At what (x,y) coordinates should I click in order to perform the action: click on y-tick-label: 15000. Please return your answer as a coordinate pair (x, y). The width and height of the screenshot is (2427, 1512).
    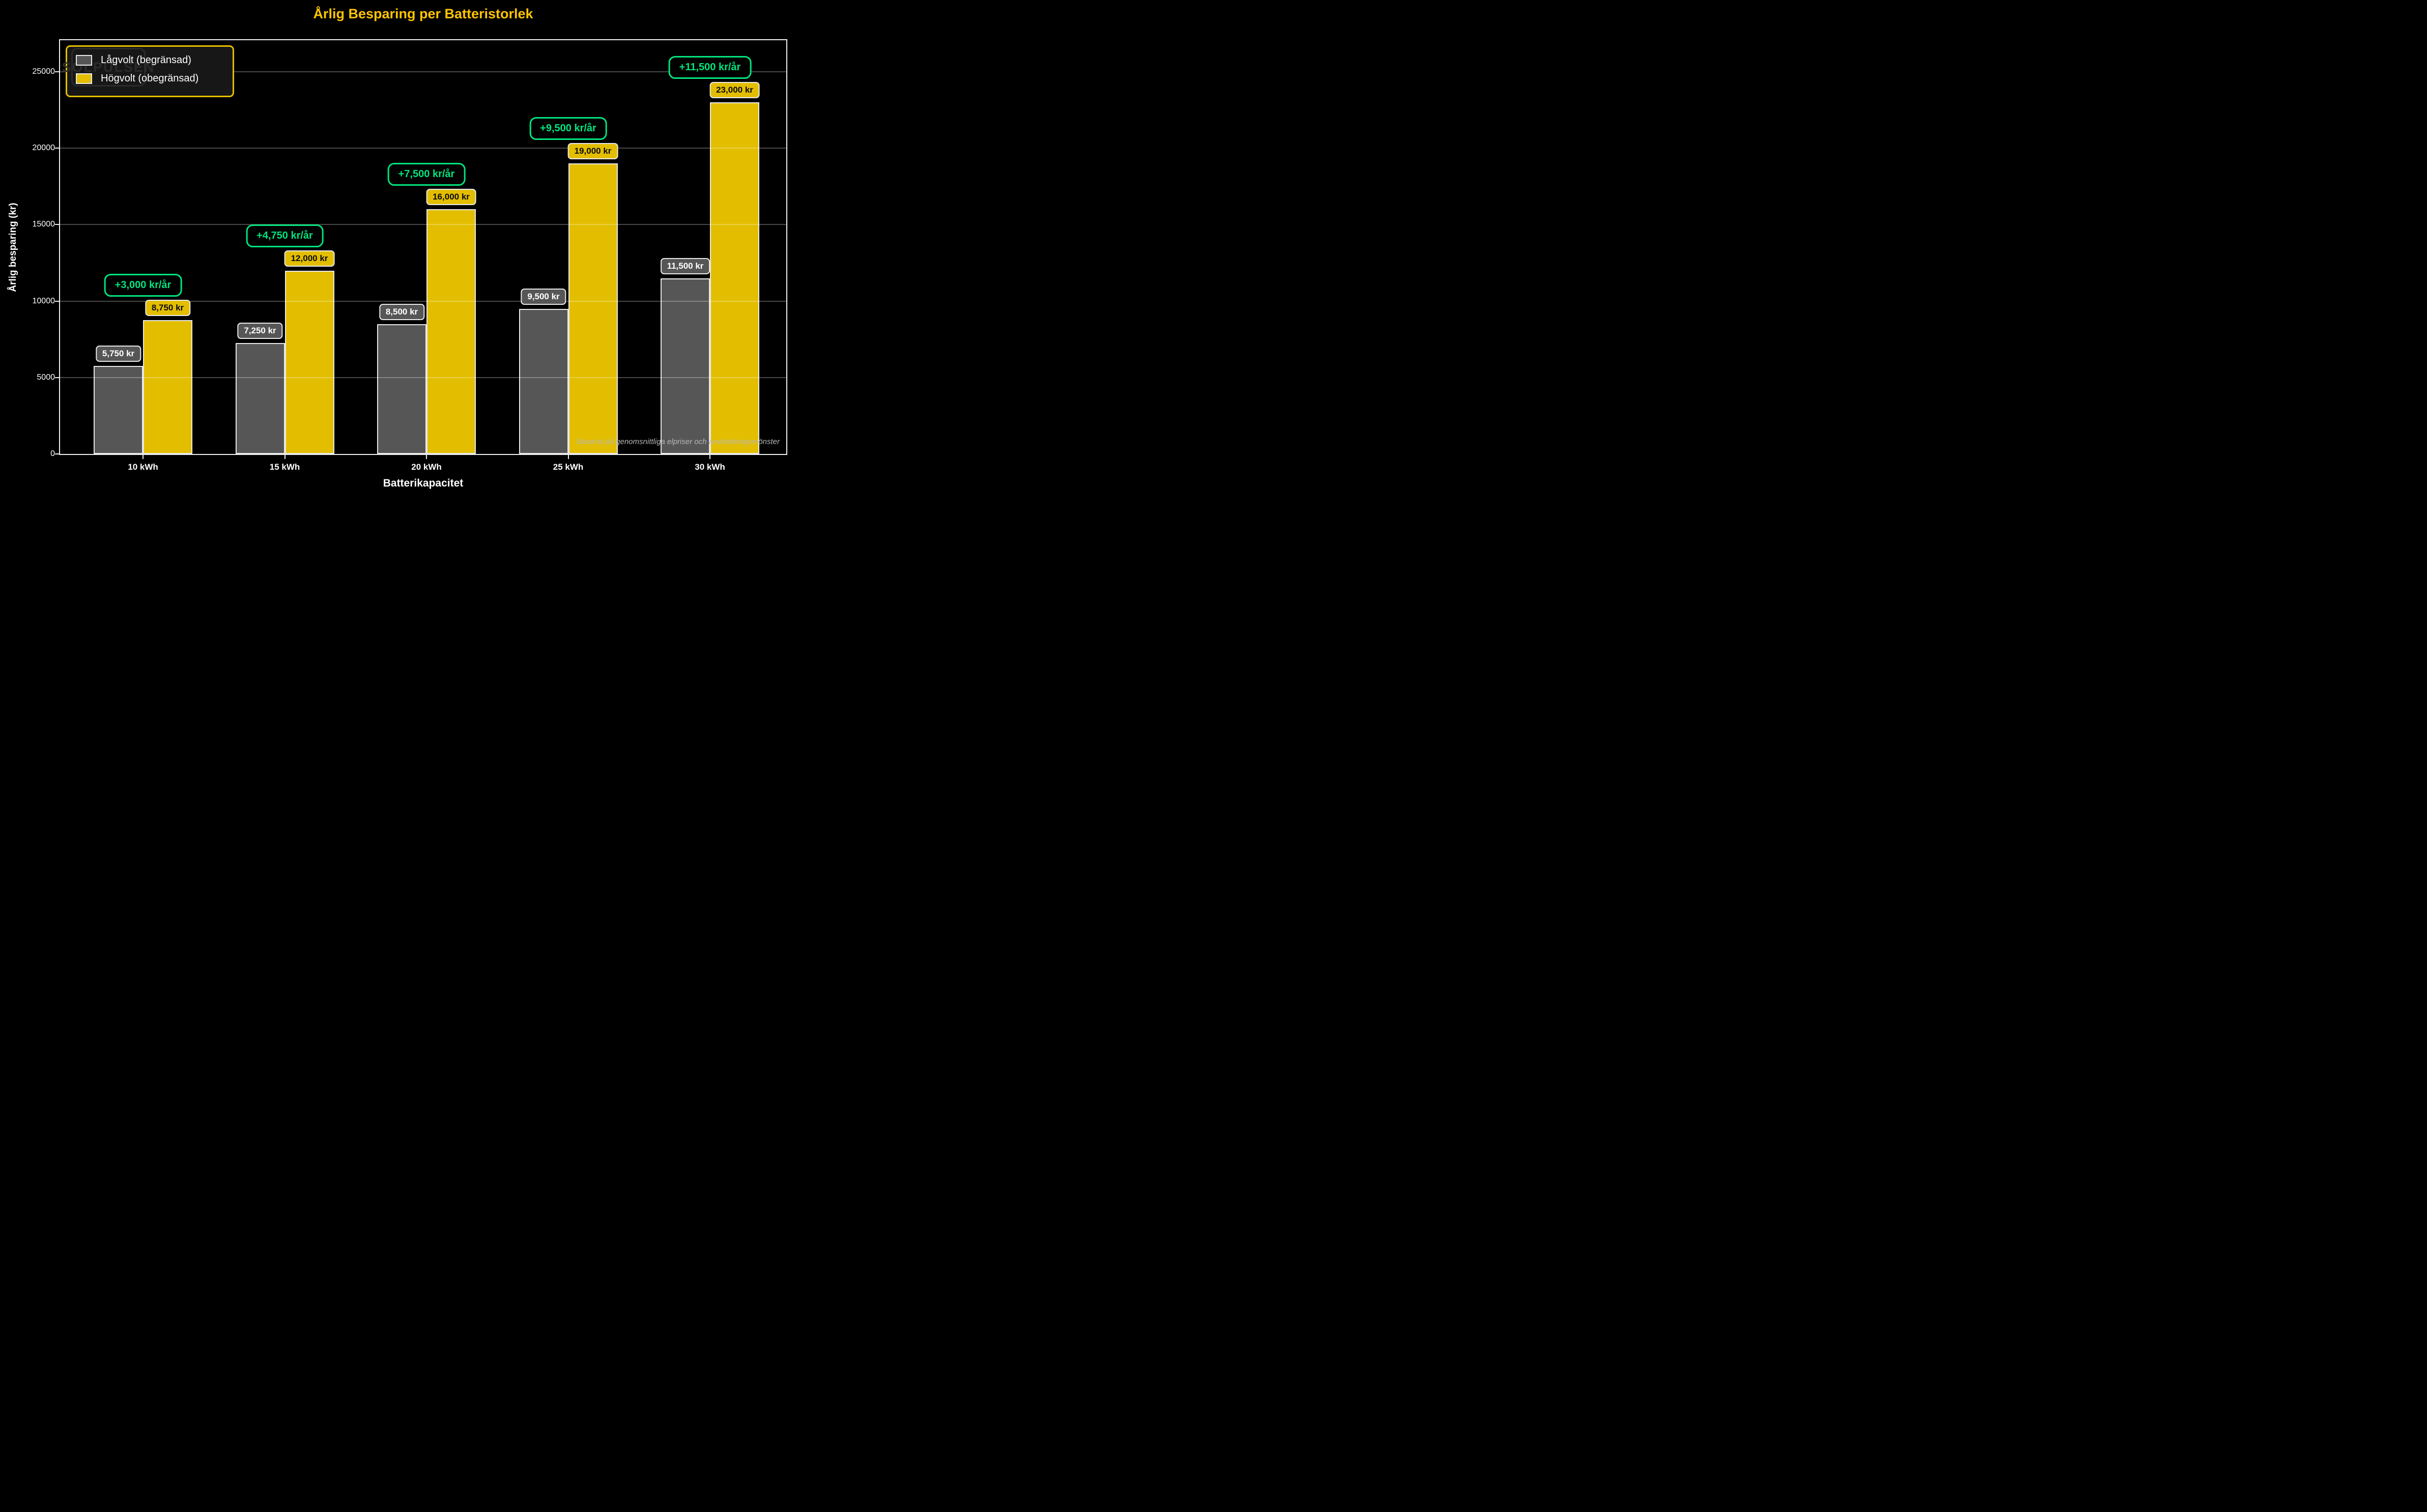
    Looking at the image, I should click on (43, 225).